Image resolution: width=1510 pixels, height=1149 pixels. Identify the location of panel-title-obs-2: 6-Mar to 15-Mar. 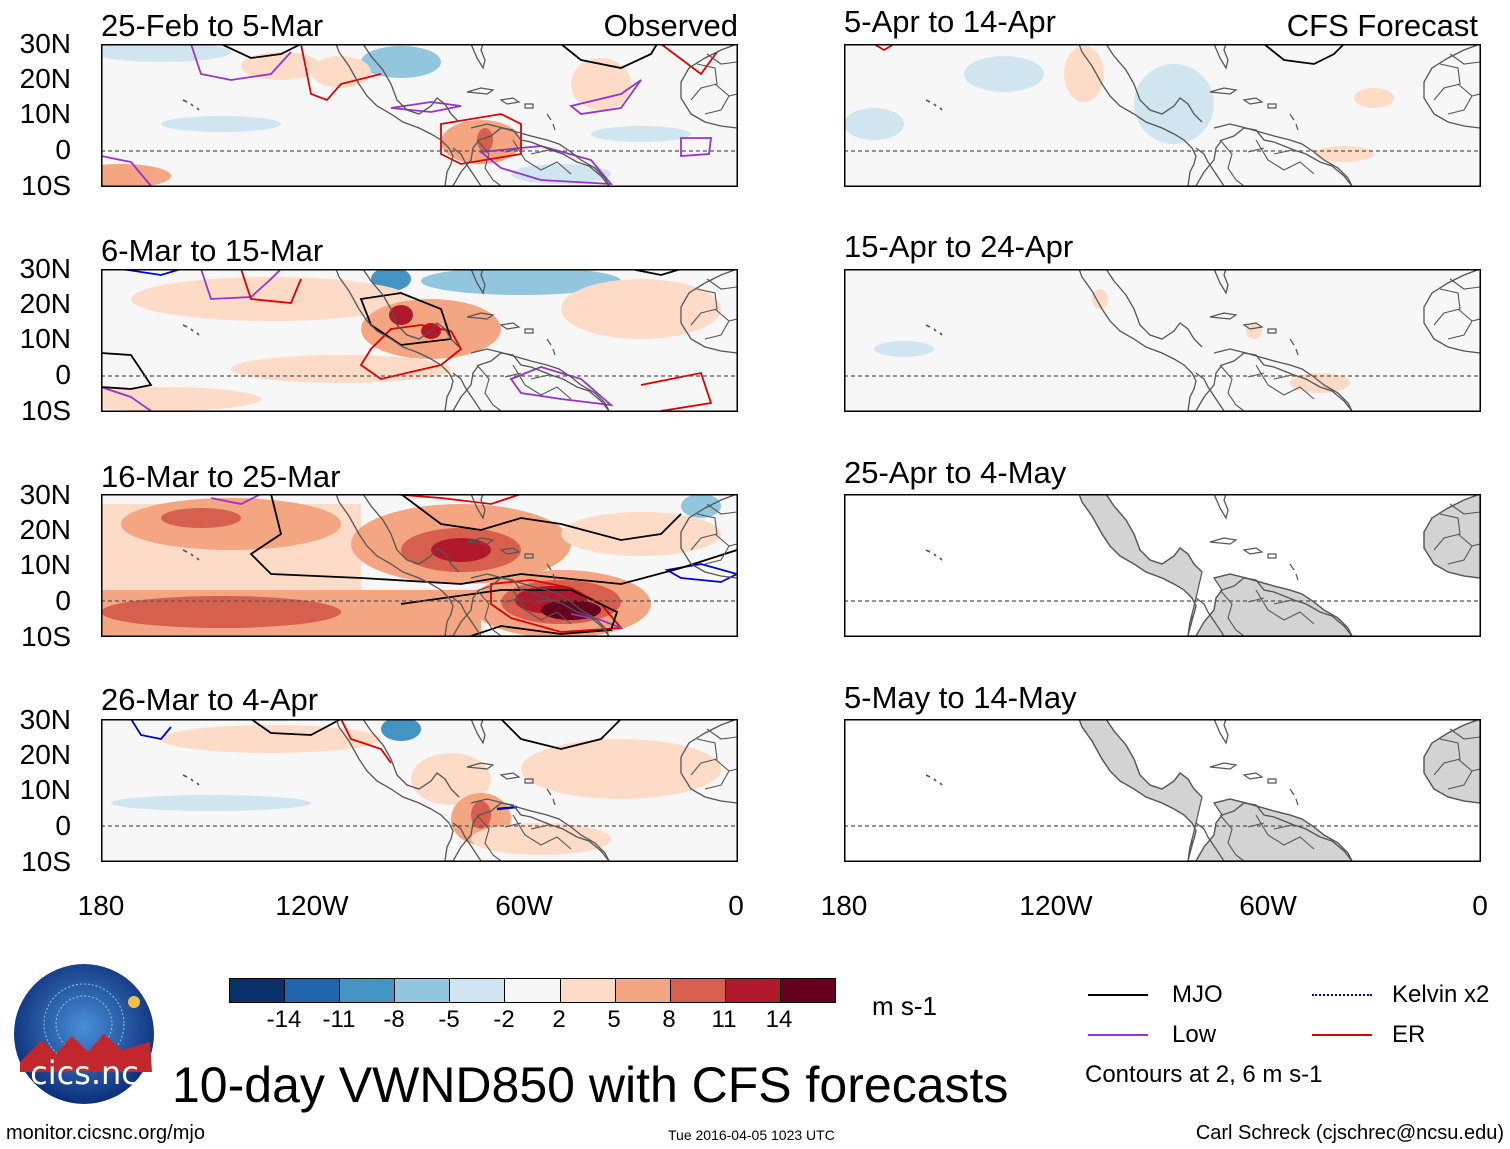
(212, 250).